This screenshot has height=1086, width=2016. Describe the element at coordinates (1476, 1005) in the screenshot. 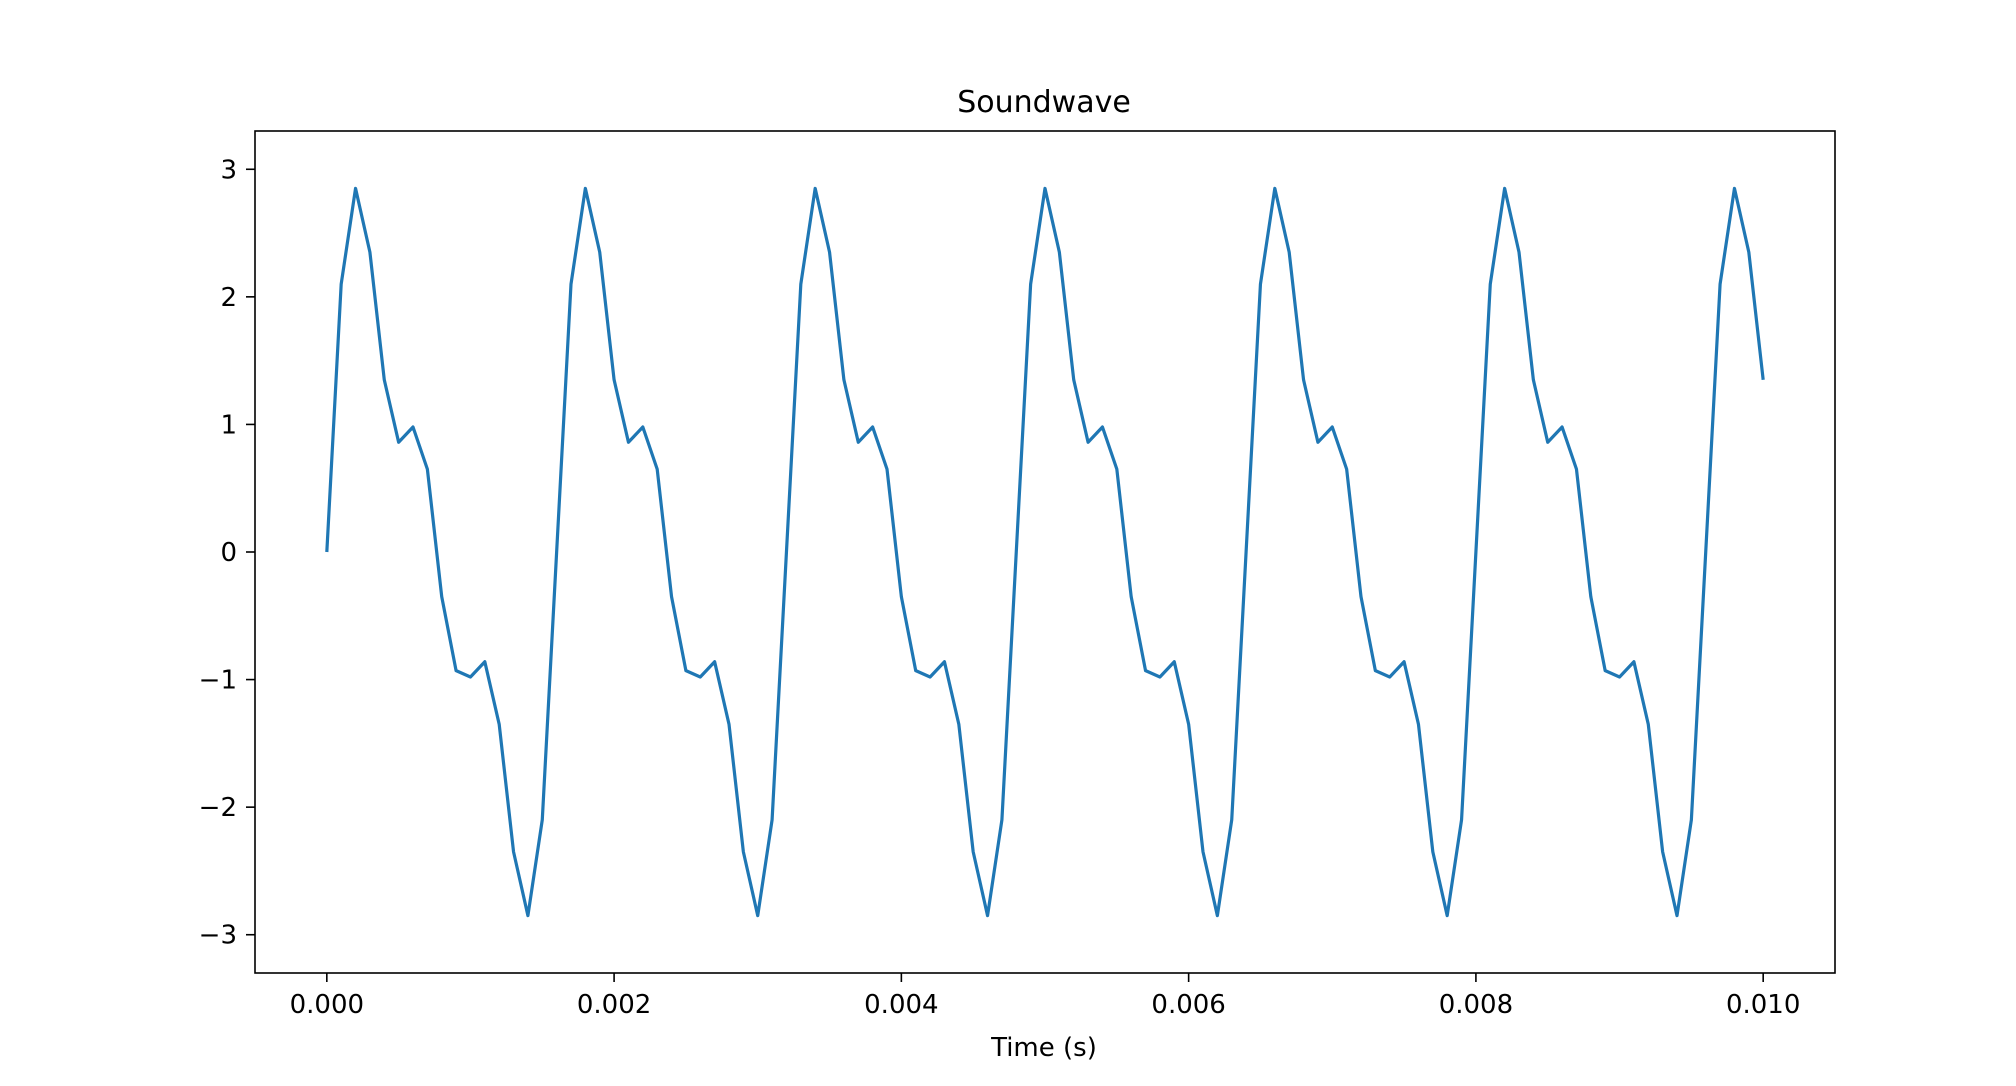

I see `x-tick-label: 0.008` at that location.